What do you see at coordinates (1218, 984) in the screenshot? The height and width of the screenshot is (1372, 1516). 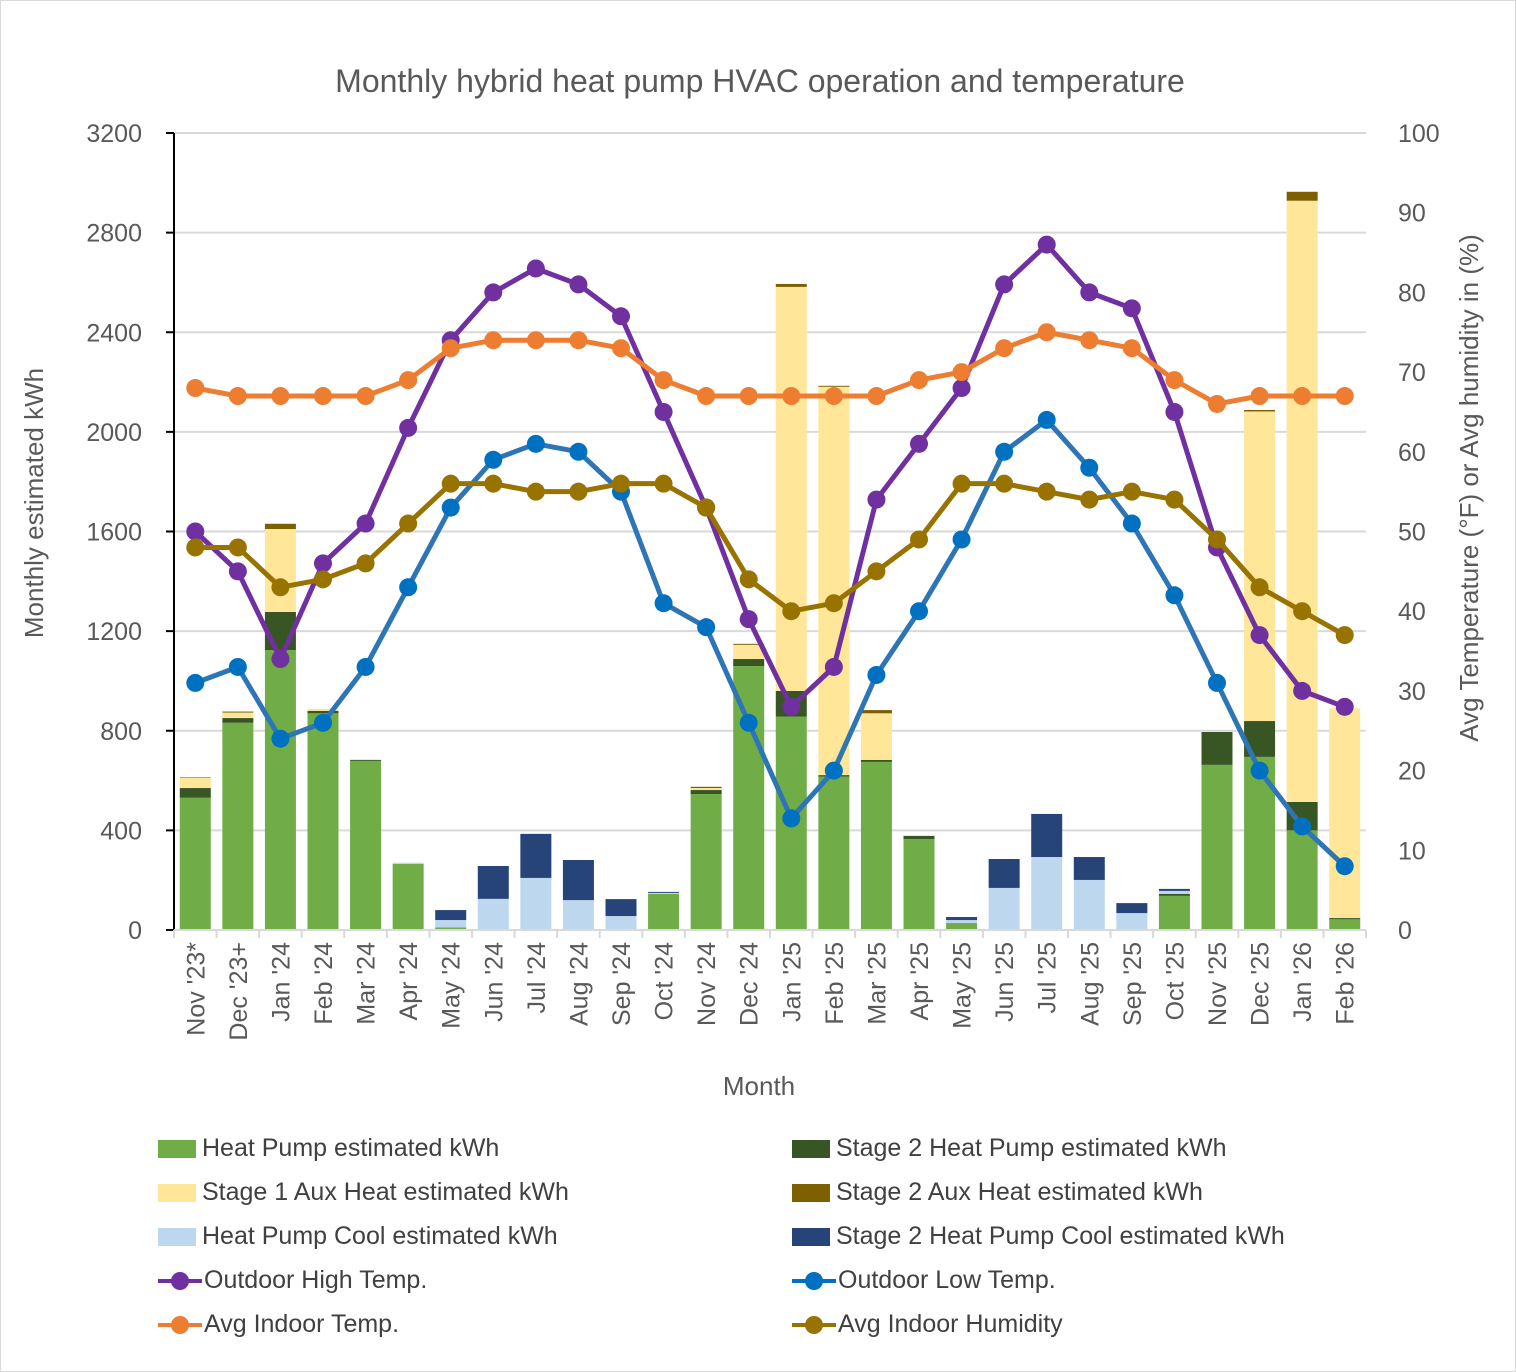 I see `x-tick-label: Nov '25` at bounding box center [1218, 984].